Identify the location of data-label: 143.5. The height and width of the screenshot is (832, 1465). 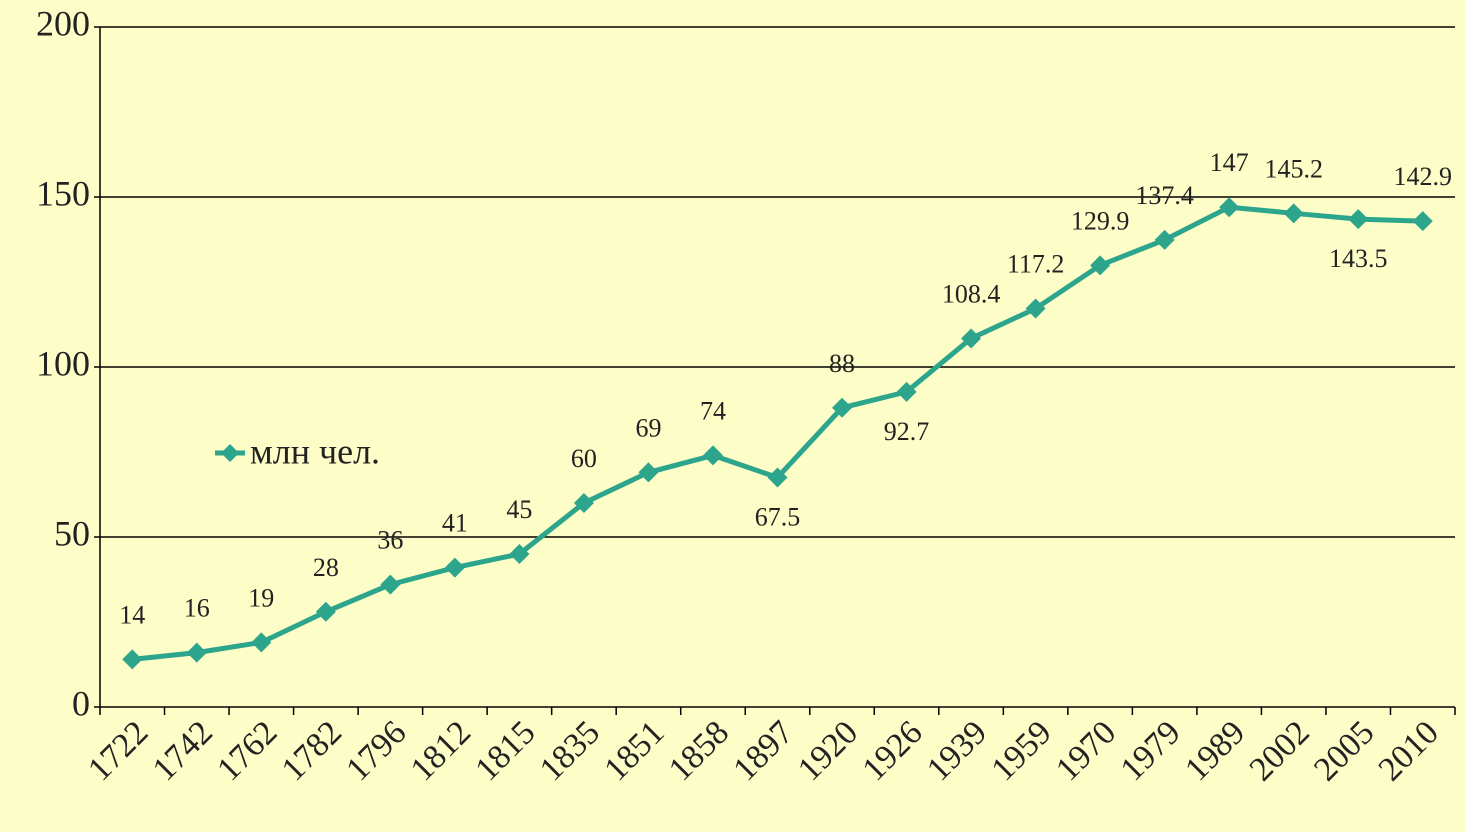
(1358, 258).